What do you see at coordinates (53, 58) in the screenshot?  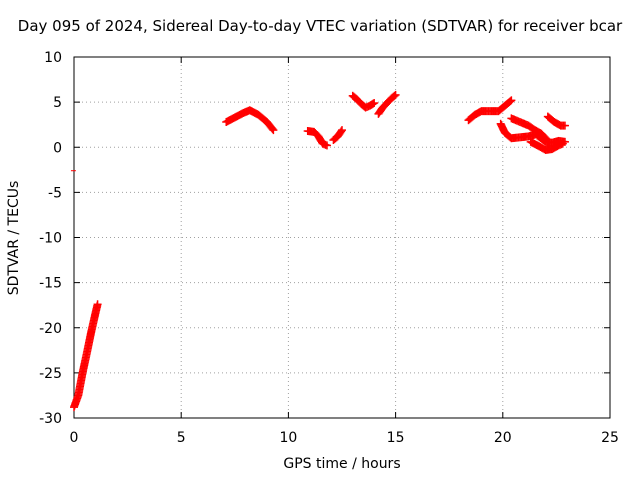 I see `y-tick-label: 10` at bounding box center [53, 58].